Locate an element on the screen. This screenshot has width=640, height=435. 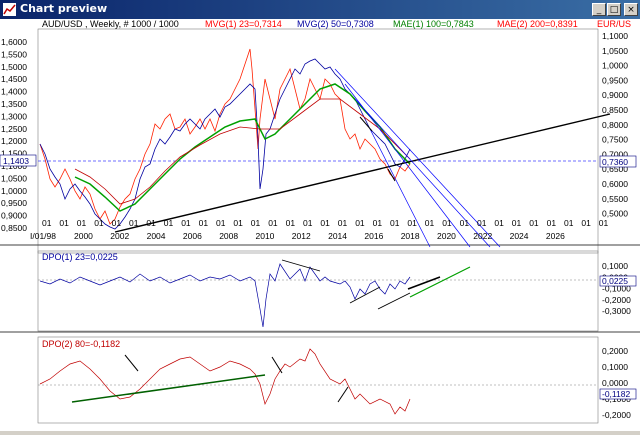
left-axis-tick: 1,5500 is located at coordinates (14, 54).